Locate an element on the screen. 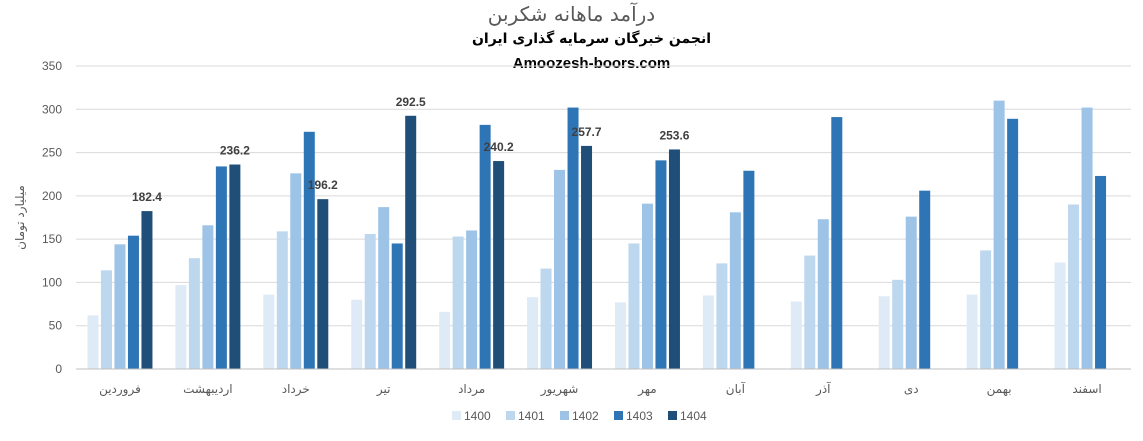 This screenshot has width=1143, height=441. y-tick-label: 350 is located at coordinates (52, 66).